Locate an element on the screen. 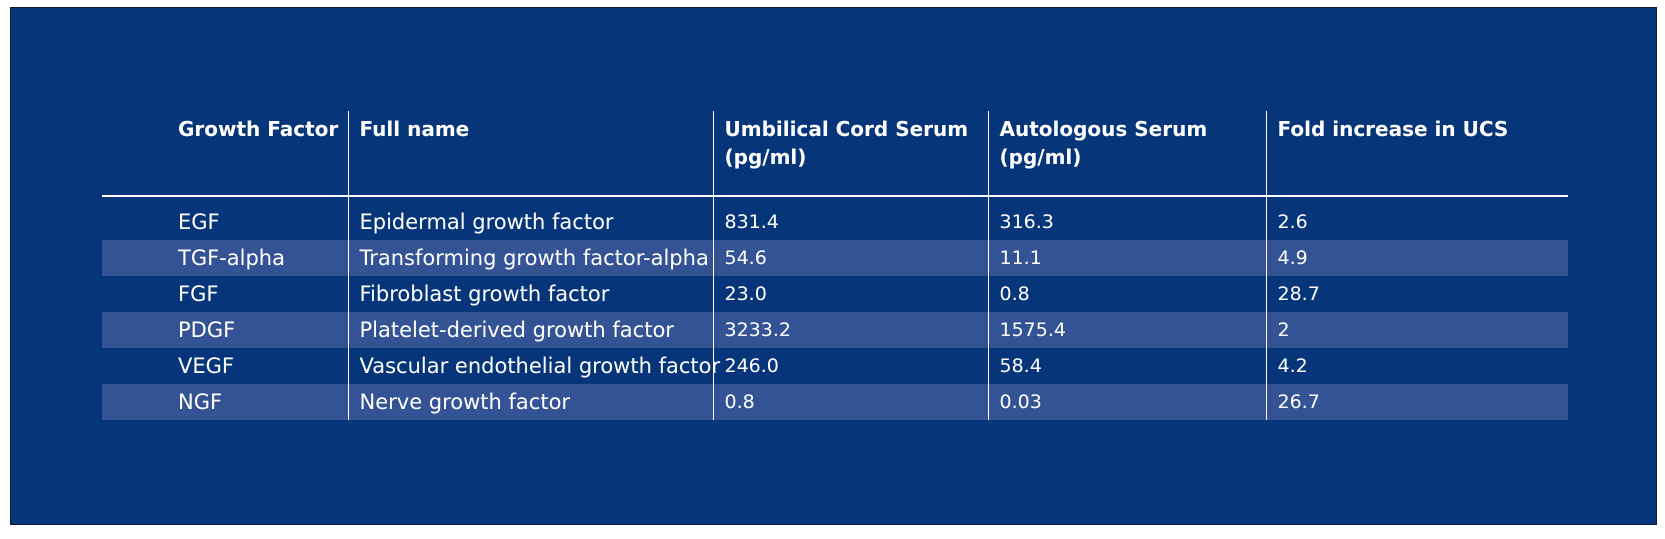 This screenshot has height=539, width=1665. cell-growth-factor: NGF is located at coordinates (225, 402).